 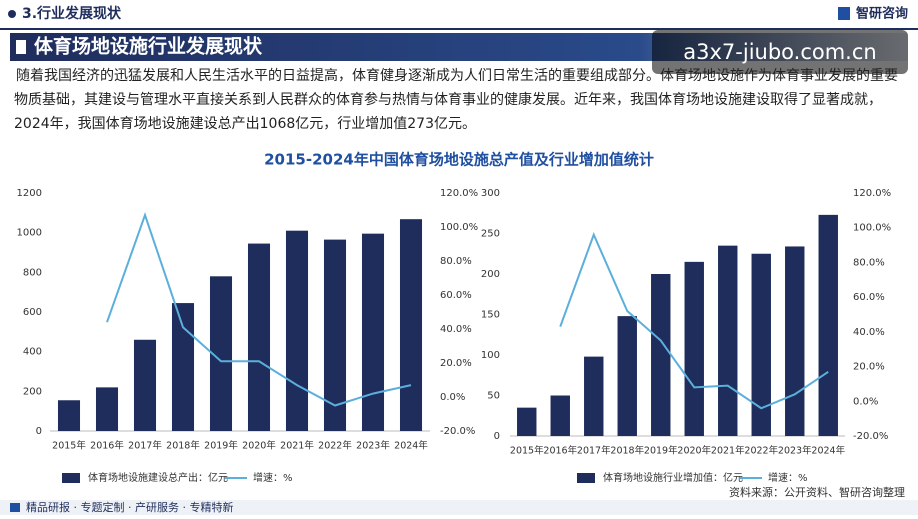 I want to click on y-tick-label: 300, so click(x=490, y=193).